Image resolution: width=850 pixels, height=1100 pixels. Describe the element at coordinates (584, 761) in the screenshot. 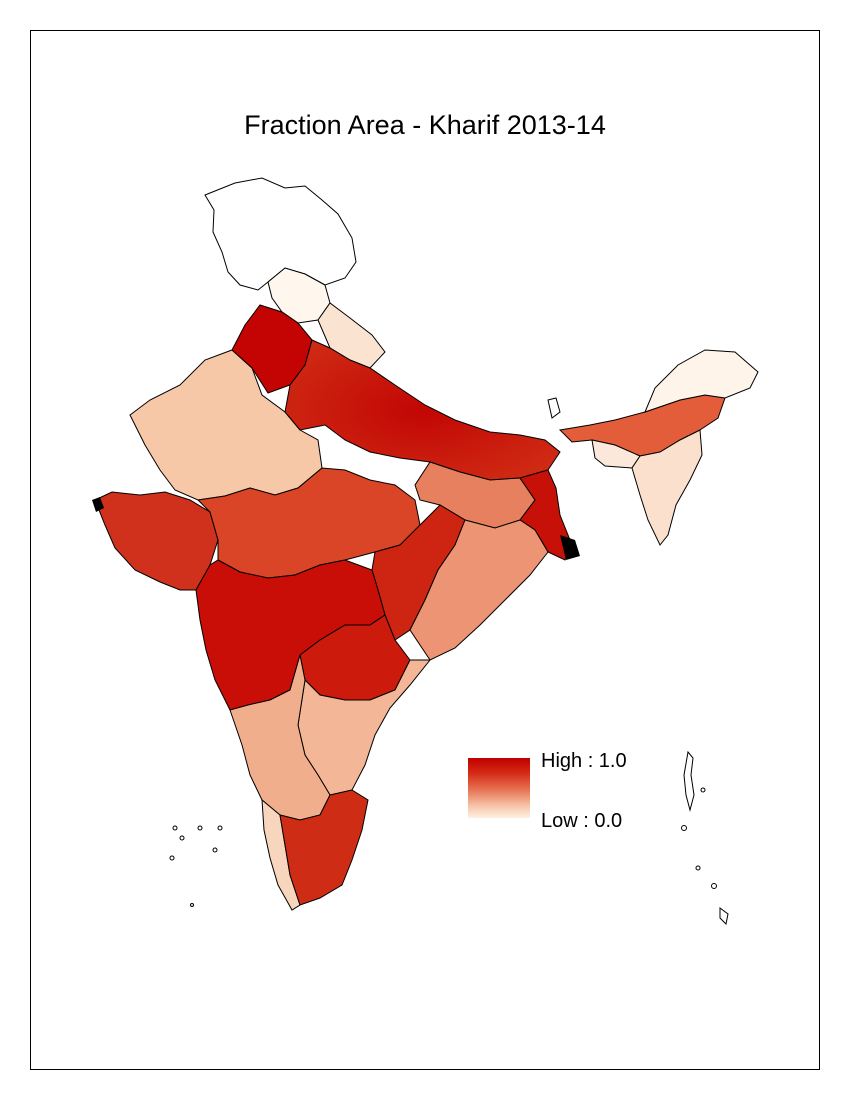

I see `legend-high-label: High : 1.0` at that location.